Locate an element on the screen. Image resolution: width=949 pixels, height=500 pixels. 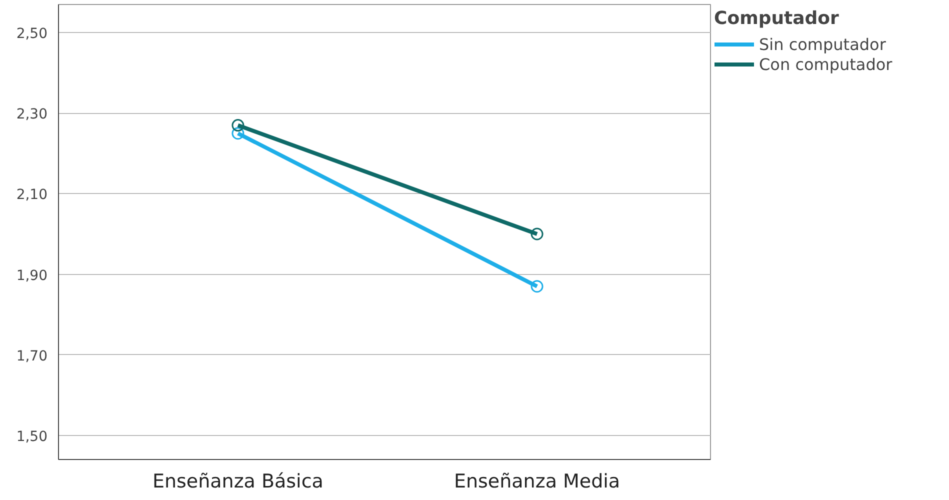
x-tick-label: Enseñanza Básica is located at coordinates (238, 481).